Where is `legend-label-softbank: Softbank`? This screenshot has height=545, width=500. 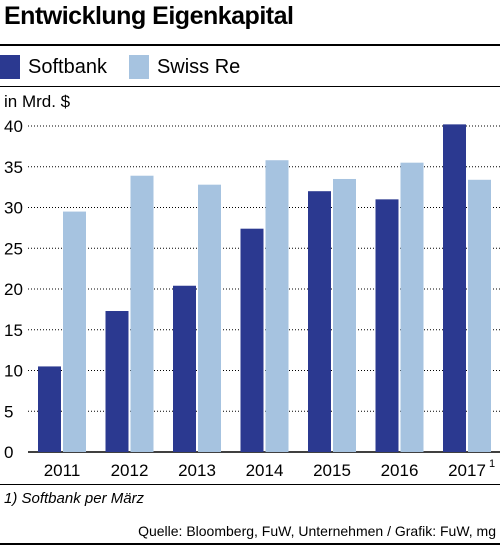 legend-label-softbank: Softbank is located at coordinates (67, 66).